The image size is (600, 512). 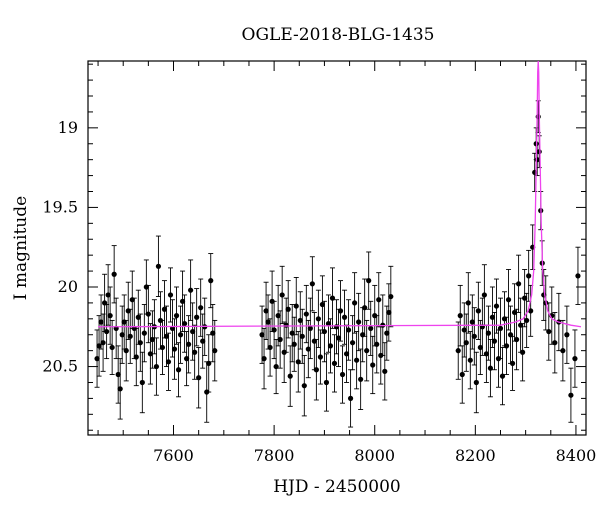 What do you see at coordinates (337, 487) in the screenshot?
I see `x-axis-label: HJD - 2450000` at bounding box center [337, 487].